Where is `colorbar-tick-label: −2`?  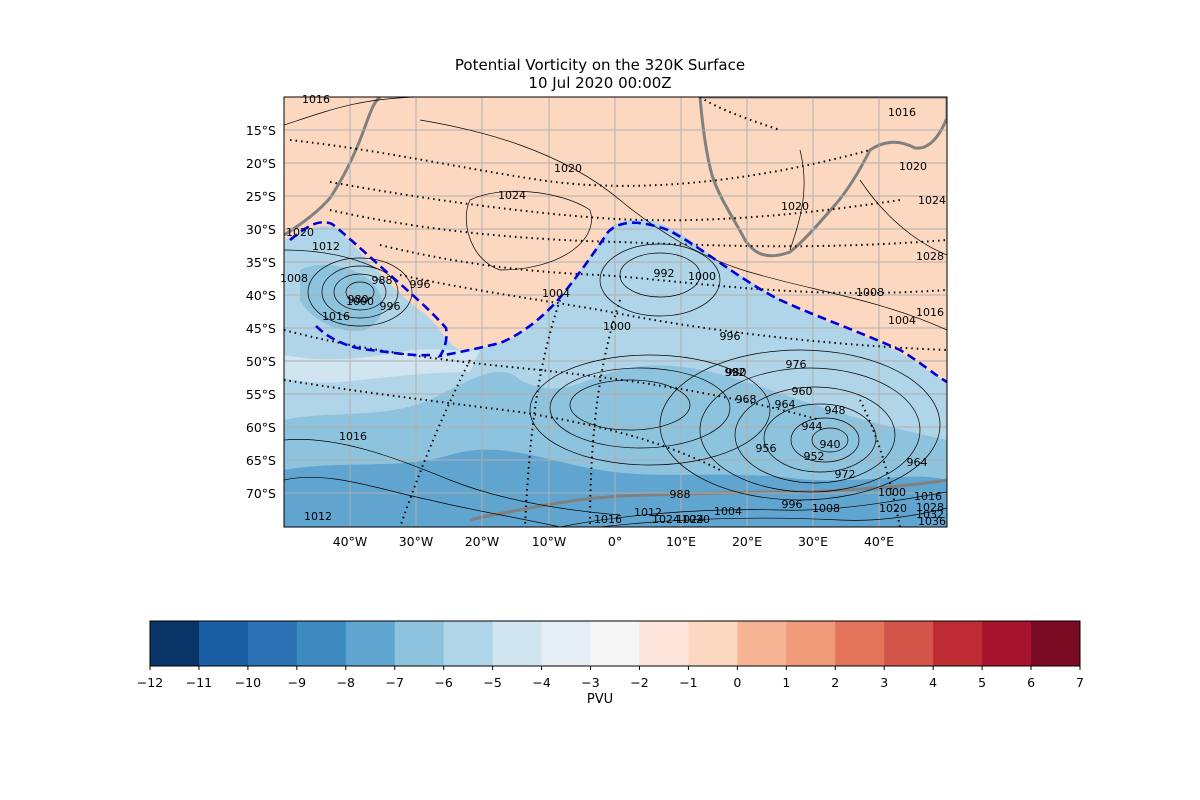 colorbar-tick-label: −2 is located at coordinates (639, 682).